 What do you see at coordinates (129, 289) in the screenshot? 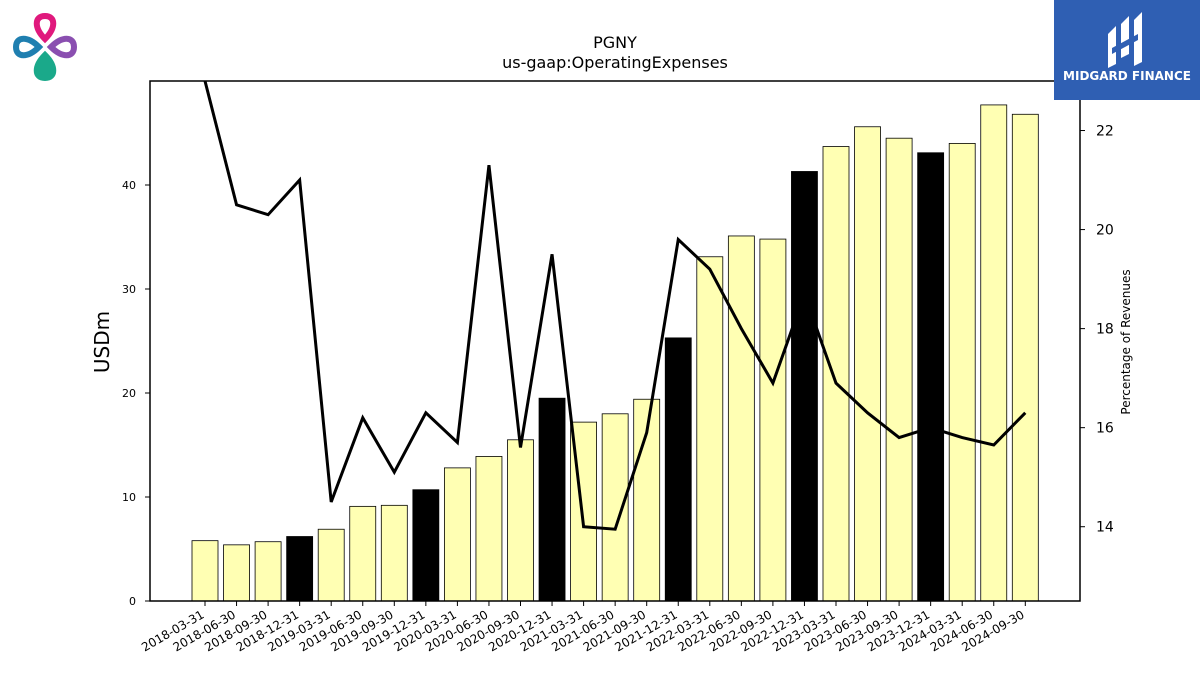
I see `y-tick-label-30: 30` at bounding box center [129, 289].